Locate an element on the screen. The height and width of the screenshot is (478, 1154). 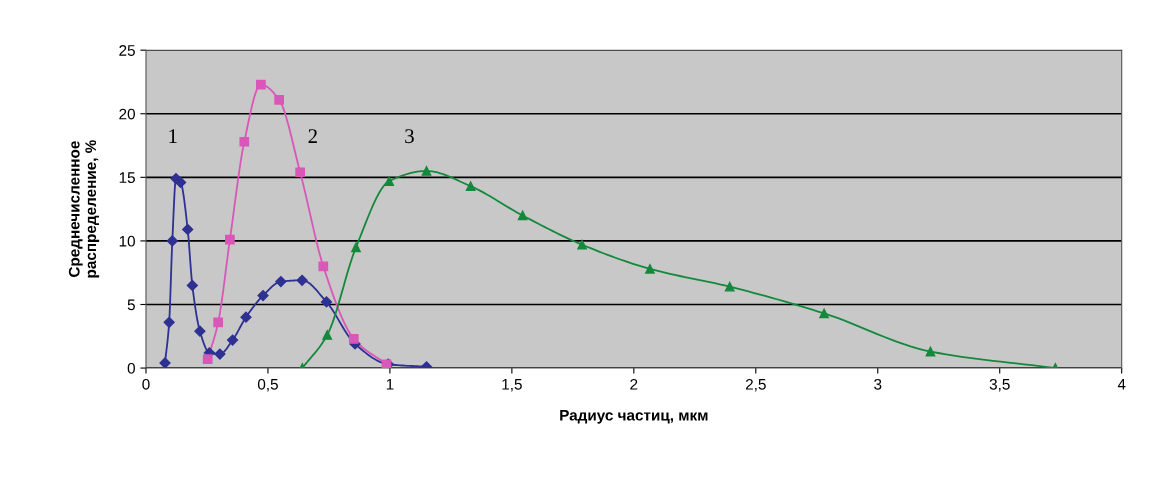
x-tick-label: 3,5 is located at coordinates (999, 385).